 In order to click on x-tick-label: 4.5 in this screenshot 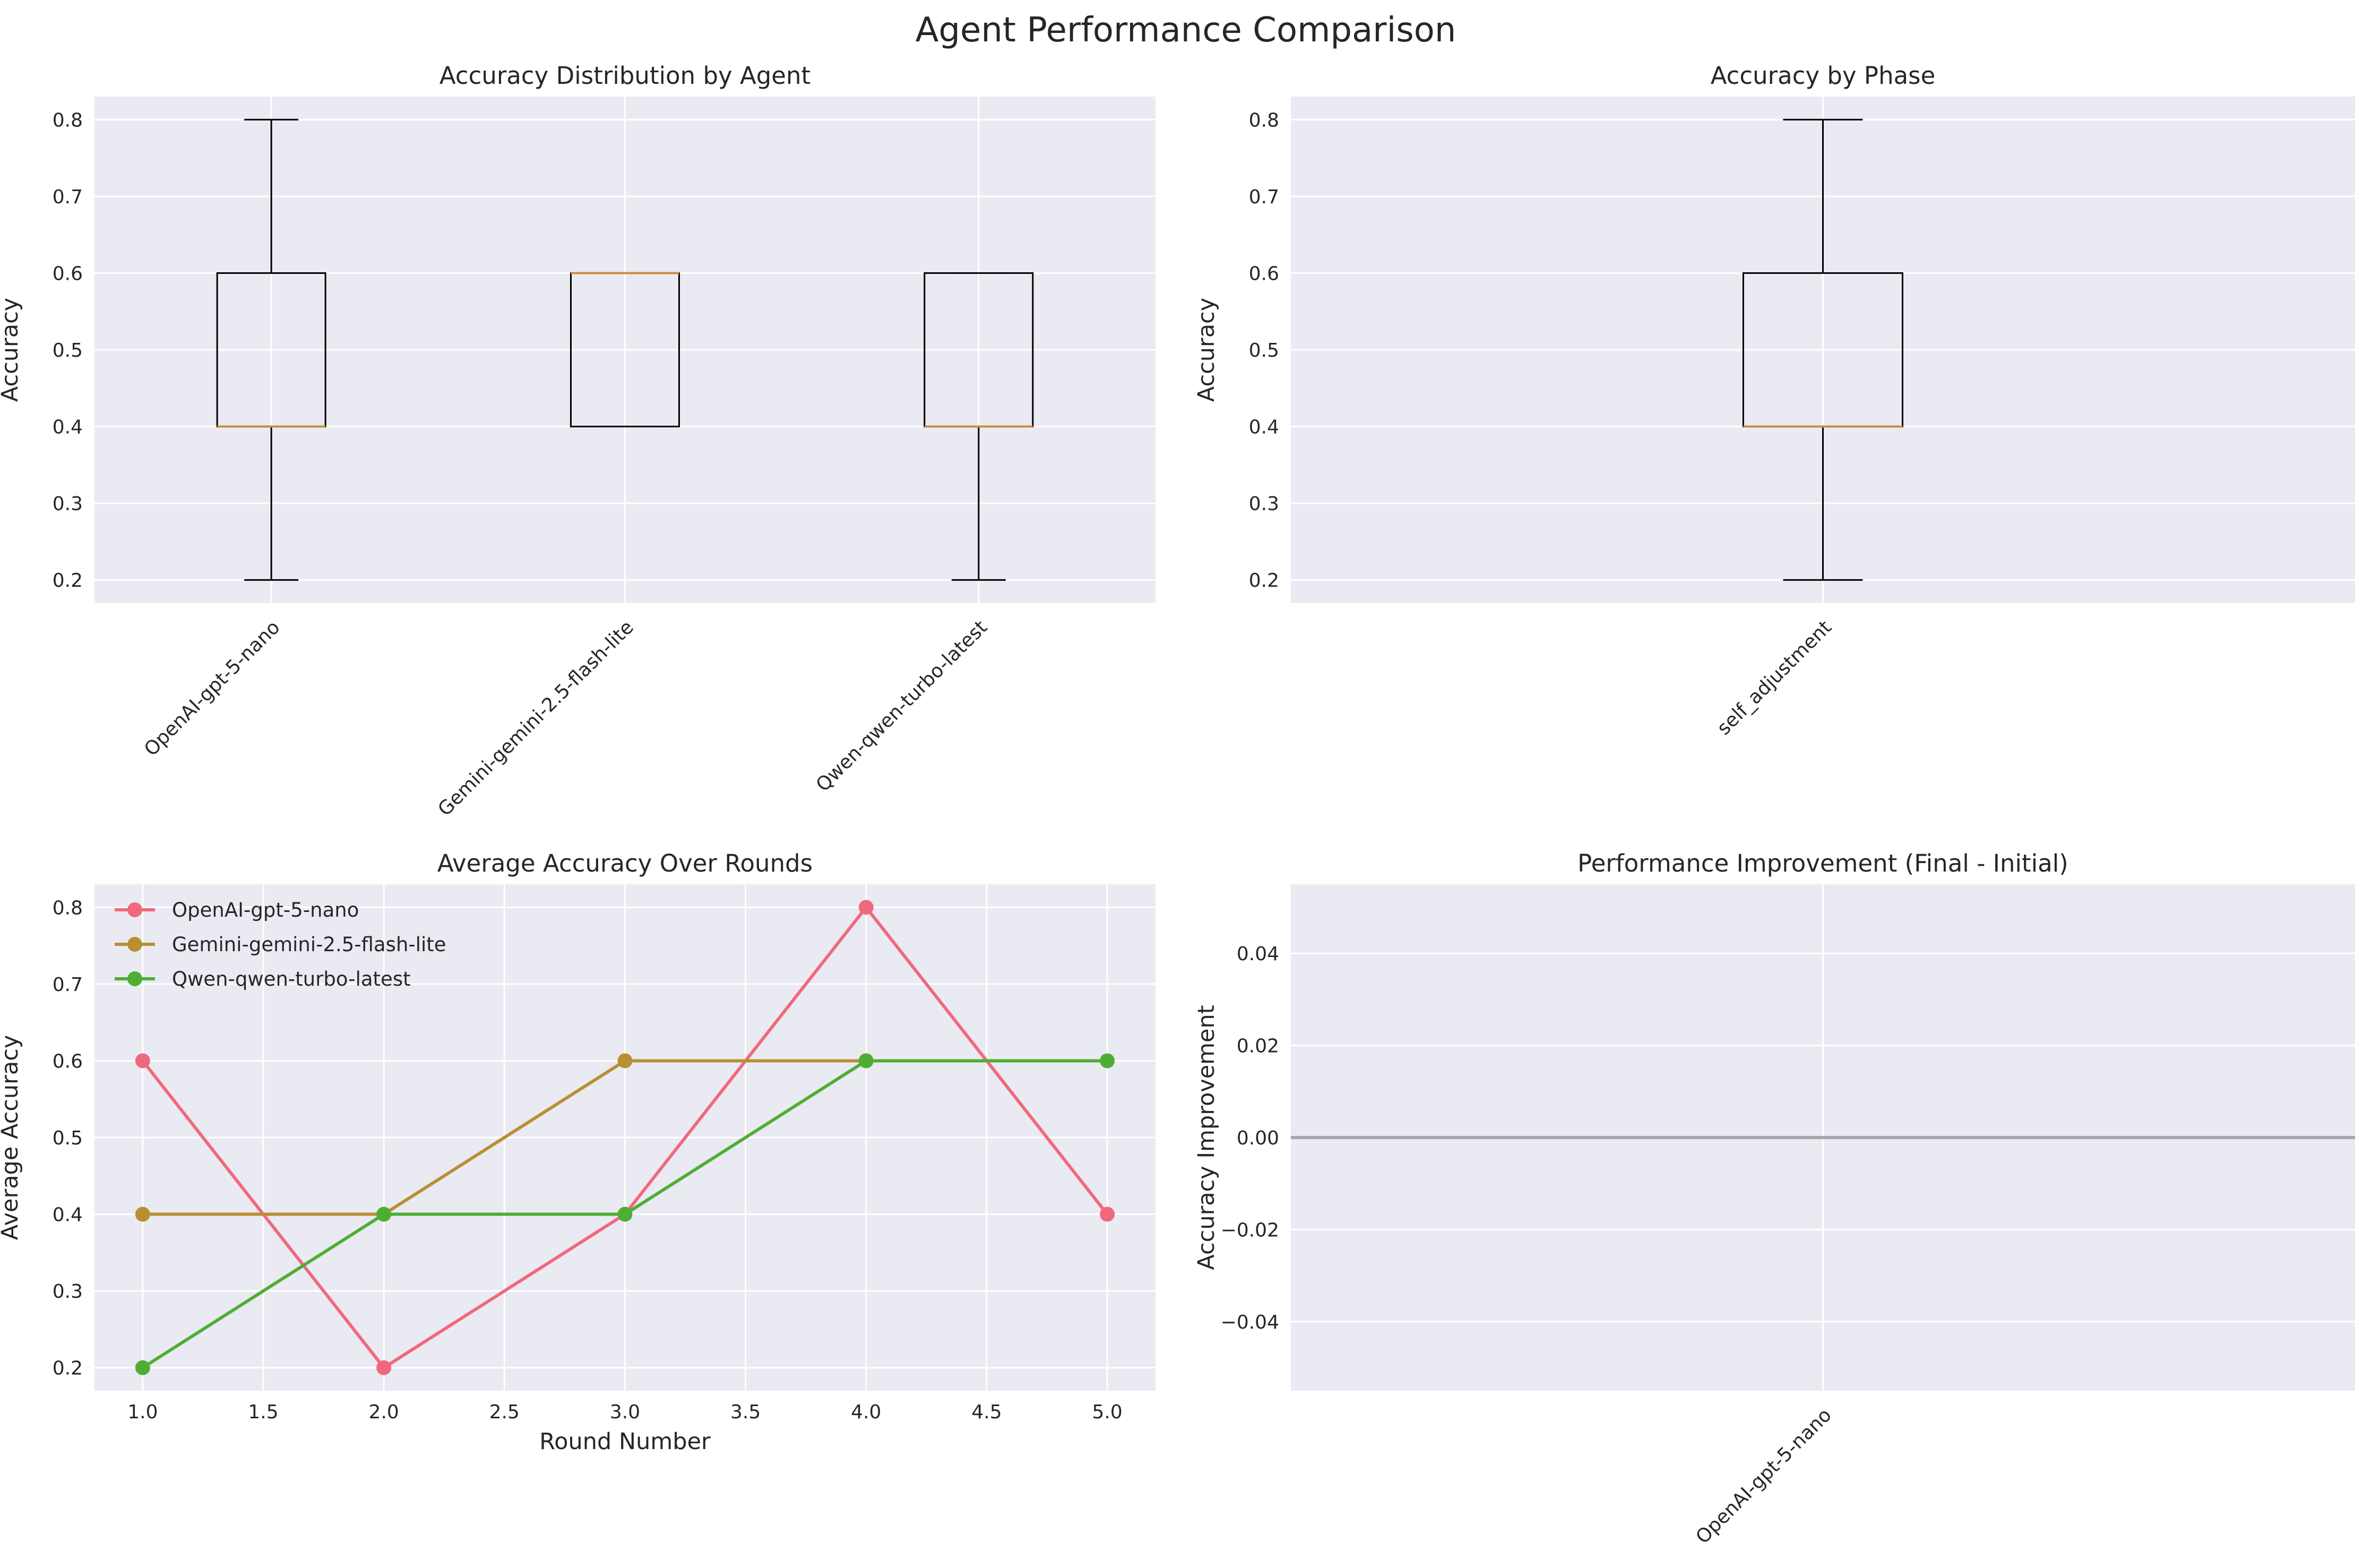, I will do `click(986, 1412)`.